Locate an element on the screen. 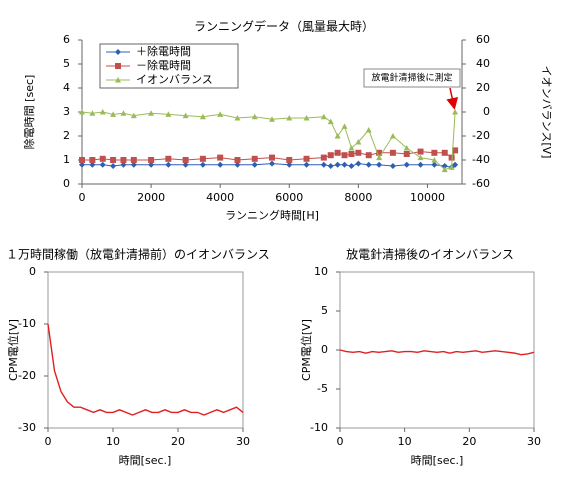 The height and width of the screenshot is (485, 566). y-tick-label: -20 is located at coordinates (27, 375).